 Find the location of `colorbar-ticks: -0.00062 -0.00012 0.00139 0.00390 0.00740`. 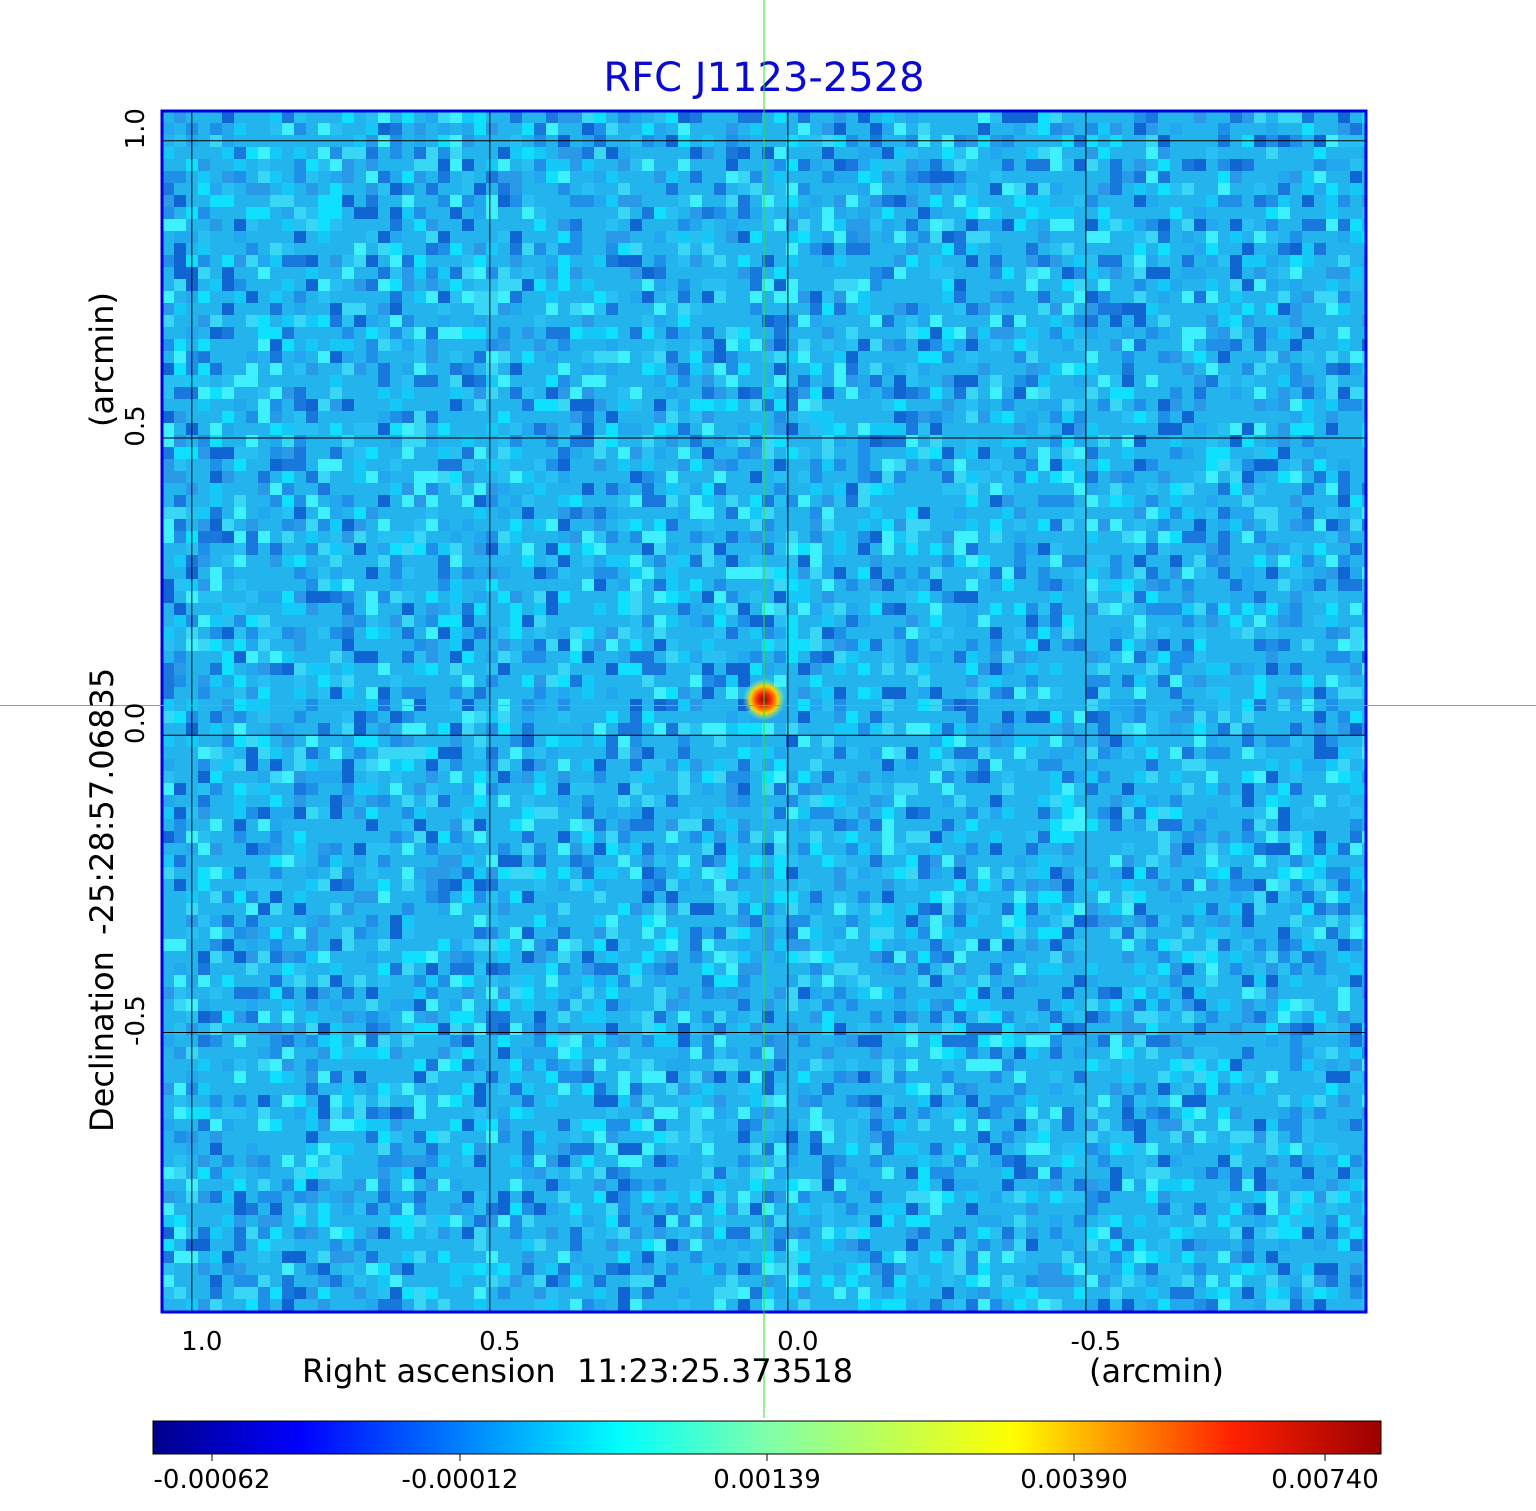

colorbar-ticks: -0.00062 -0.00012 0.00139 0.00390 0.00740 is located at coordinates (766, 1474).